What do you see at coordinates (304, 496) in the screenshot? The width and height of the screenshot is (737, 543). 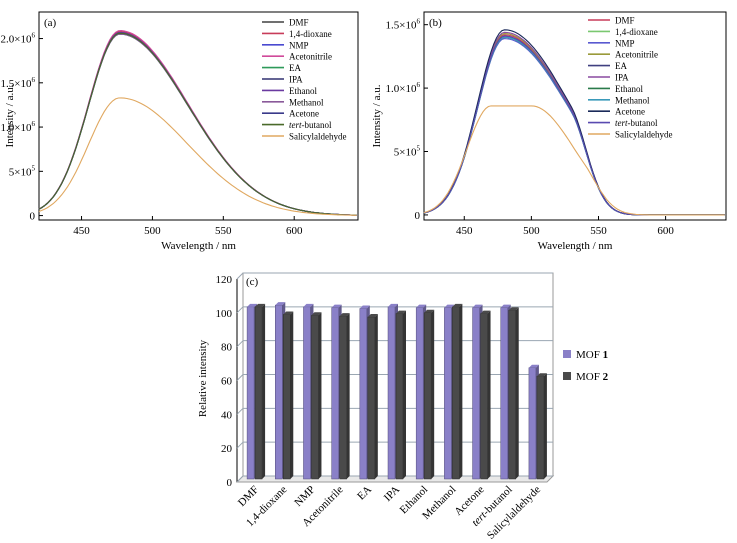 I see `category-label: NMP` at bounding box center [304, 496].